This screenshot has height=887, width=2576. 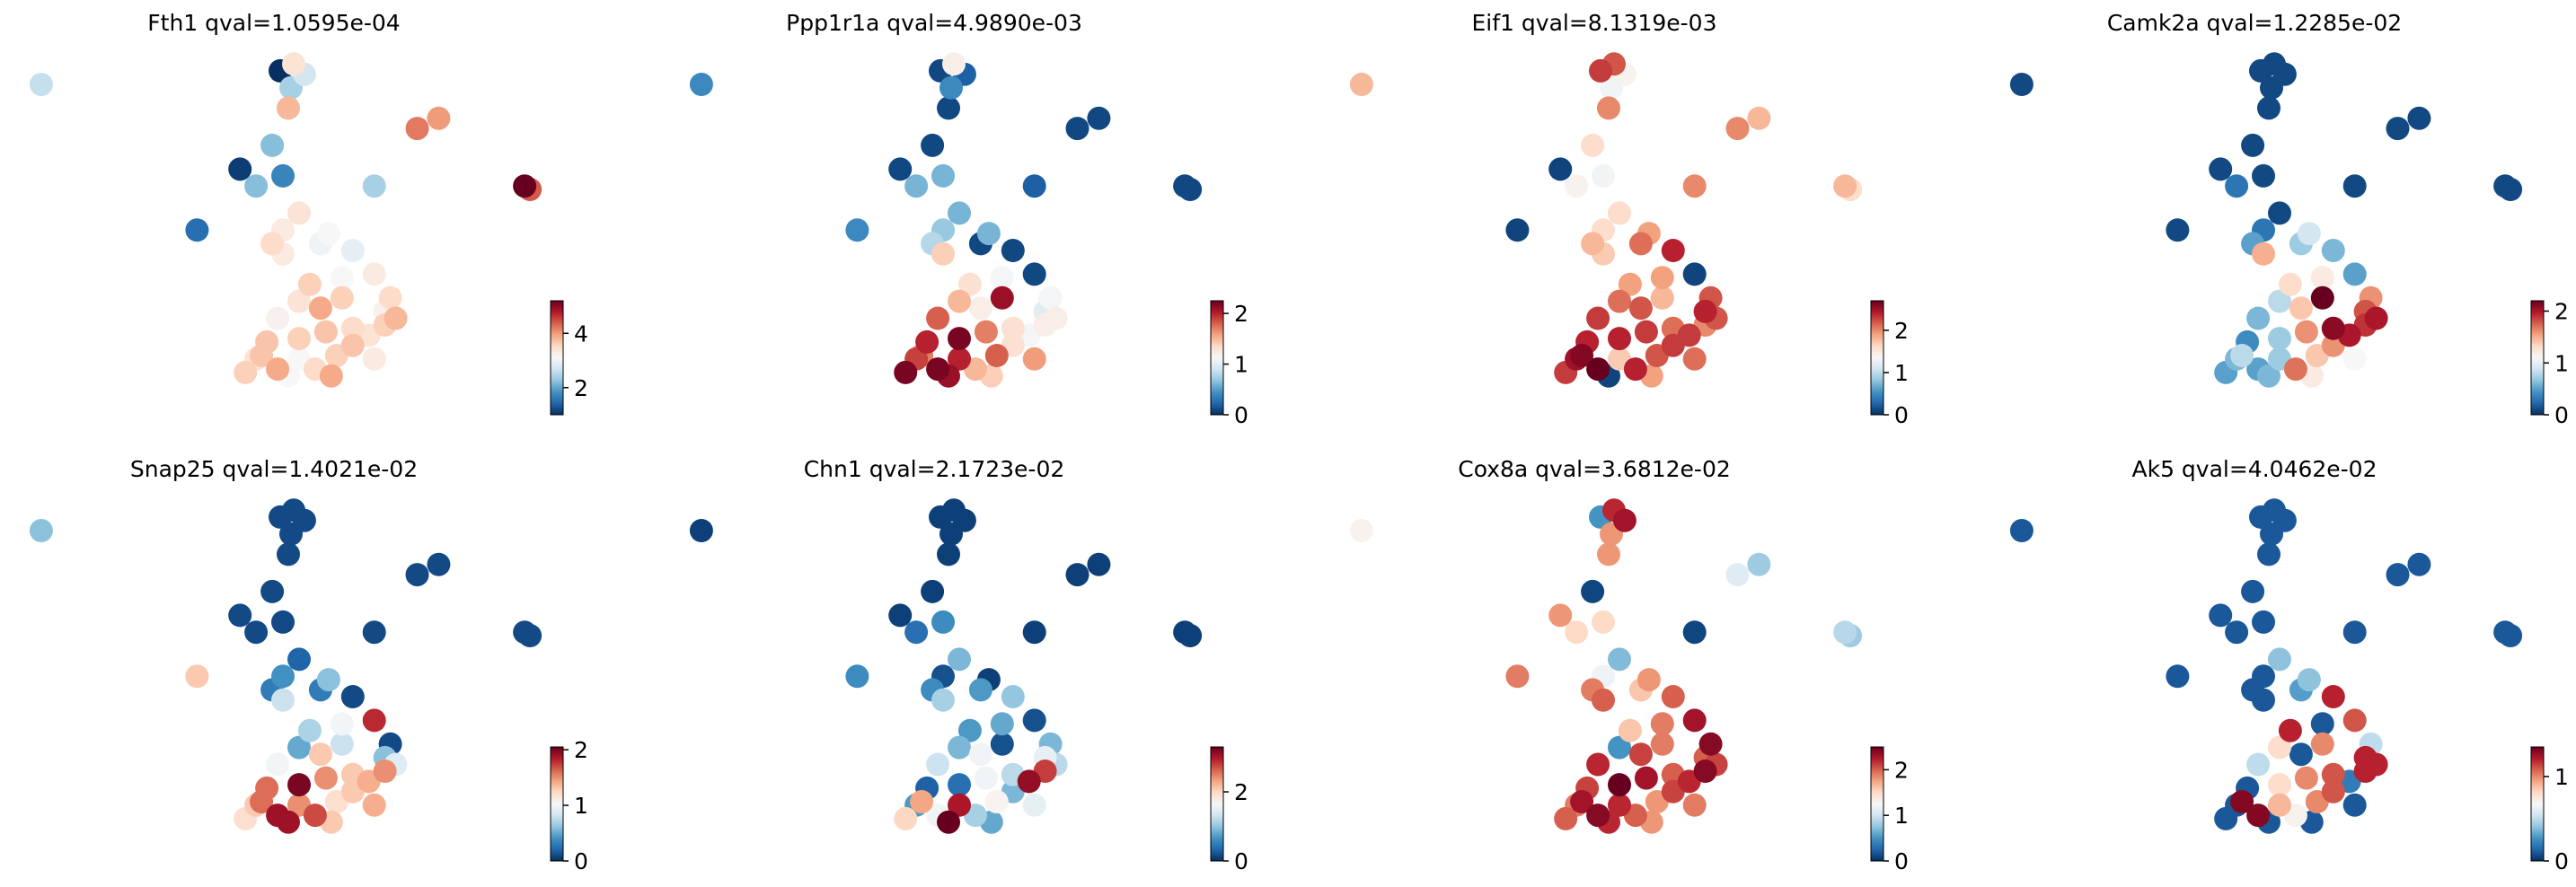 I want to click on panel-title: Ppp1r1a qval=4.9890e-03, so click(x=934, y=23).